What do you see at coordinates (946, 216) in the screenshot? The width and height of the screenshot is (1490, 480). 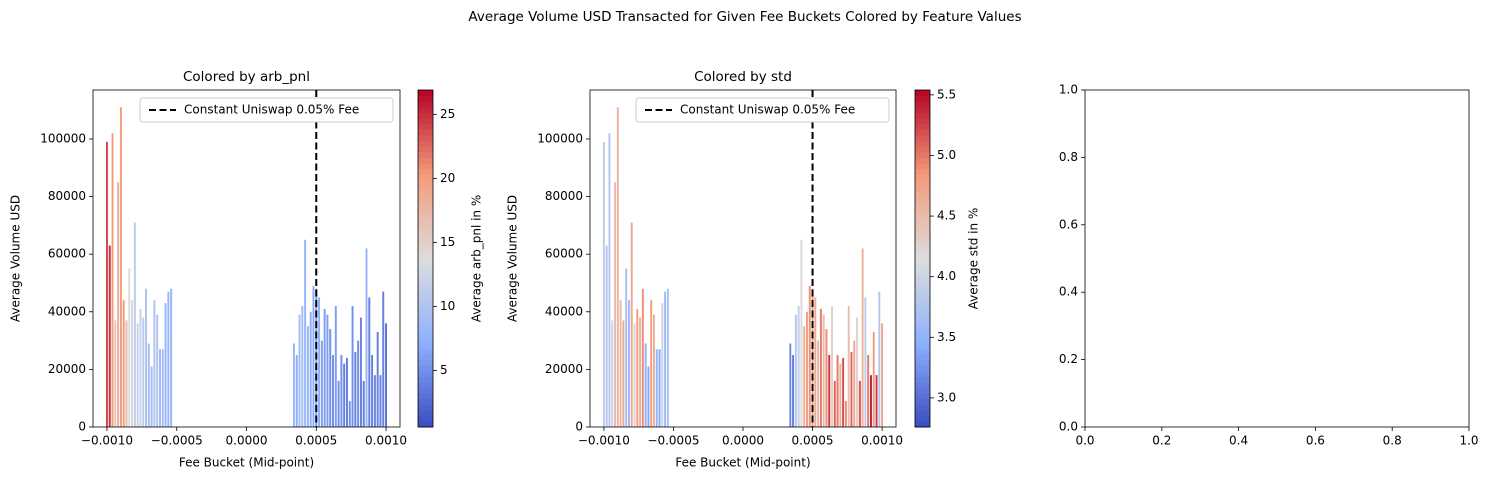 I see `colorbar-tick-label: 4.5` at bounding box center [946, 216].